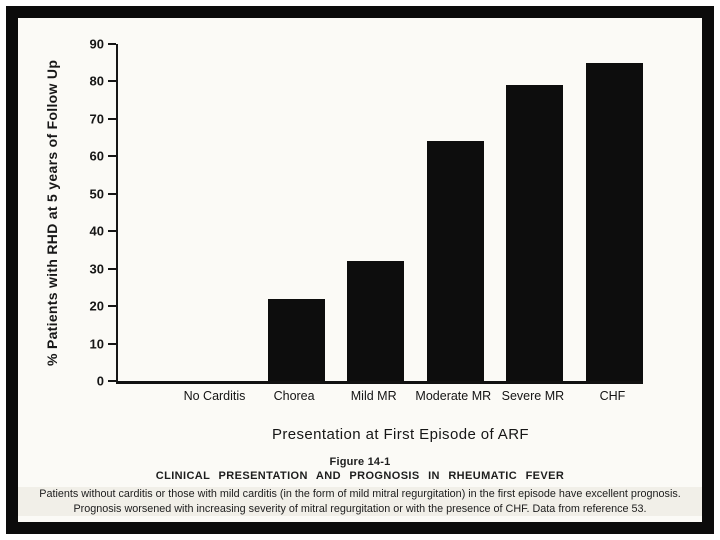 The width and height of the screenshot is (720, 540). Describe the element at coordinates (360, 462) in the screenshot. I see `figure-number: Figure 14-1` at that location.